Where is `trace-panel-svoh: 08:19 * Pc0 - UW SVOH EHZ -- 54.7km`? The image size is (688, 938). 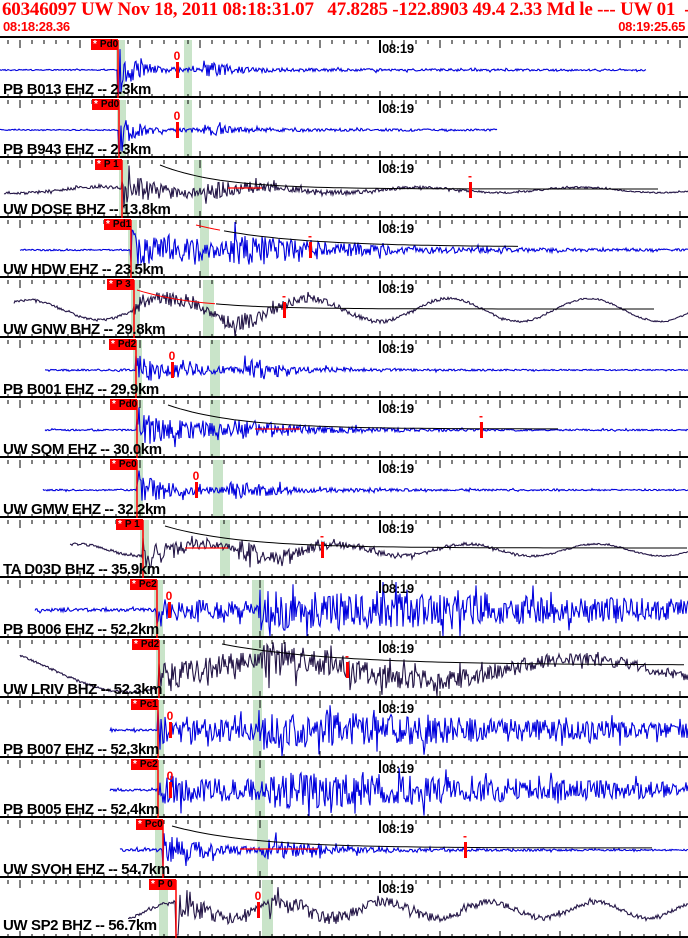 trace-panel-svoh: 08:19 * Pc0 - UW SVOH EHZ -- 54.7km is located at coordinates (344, 847).